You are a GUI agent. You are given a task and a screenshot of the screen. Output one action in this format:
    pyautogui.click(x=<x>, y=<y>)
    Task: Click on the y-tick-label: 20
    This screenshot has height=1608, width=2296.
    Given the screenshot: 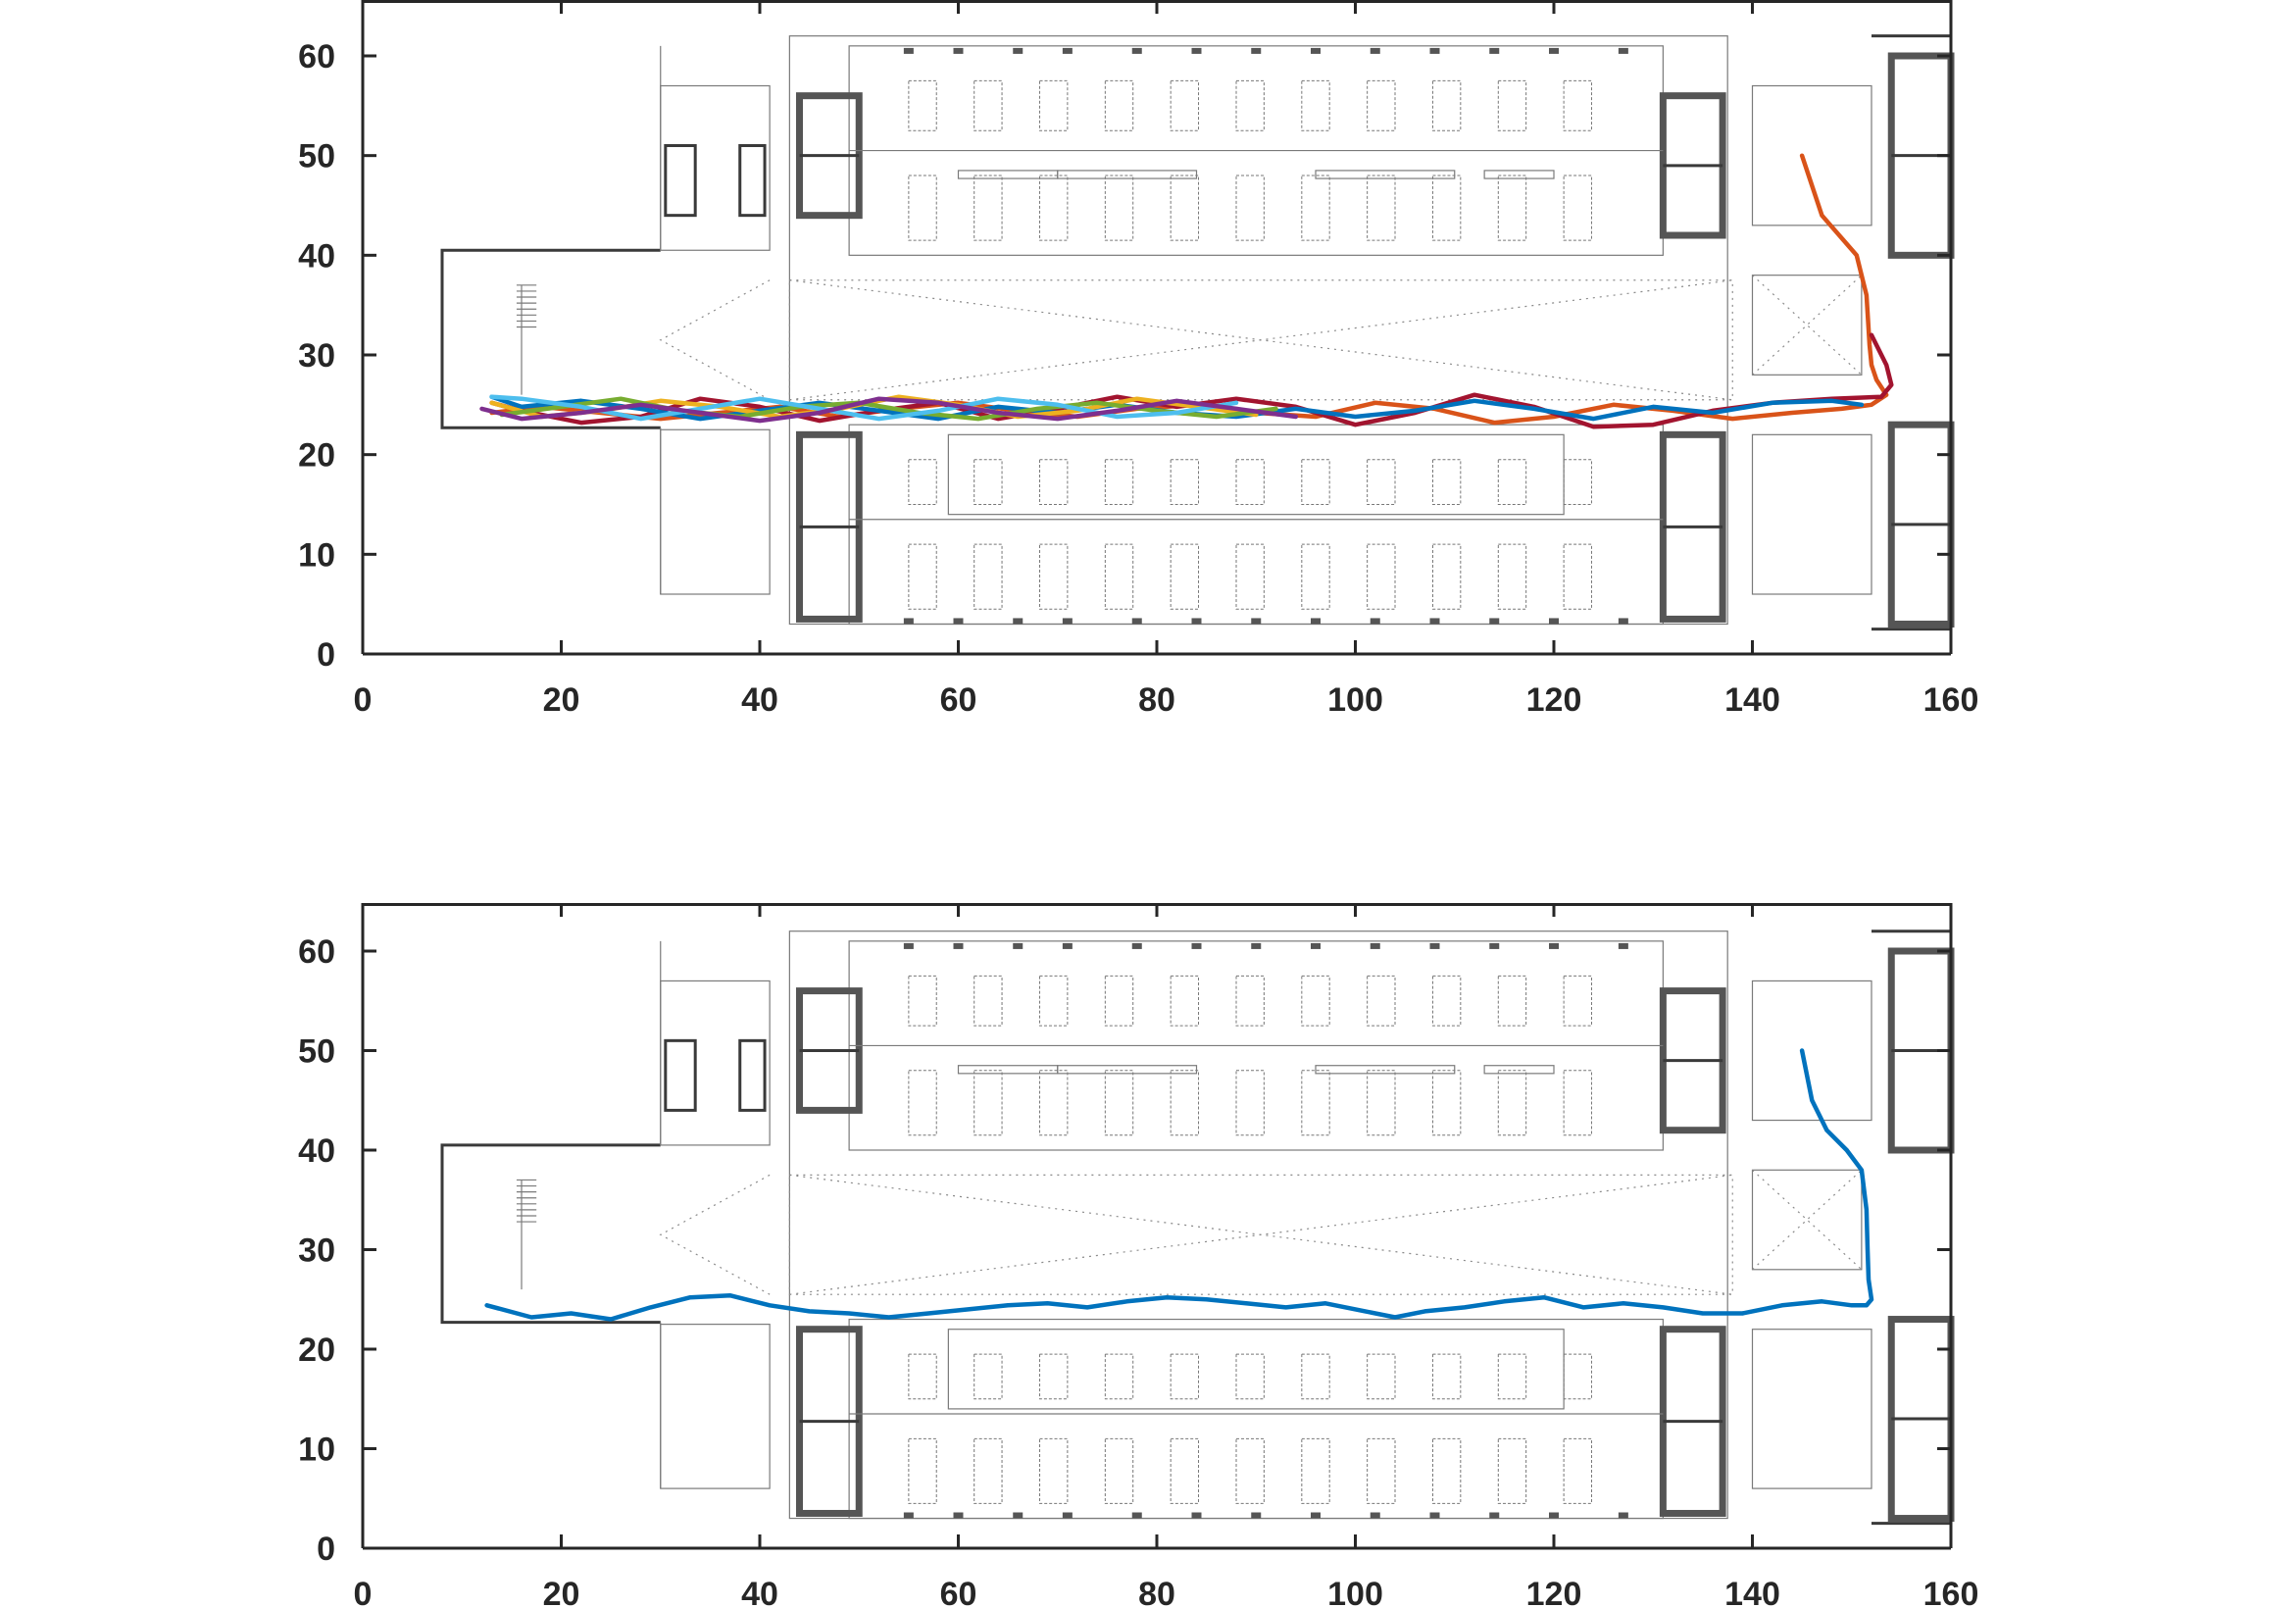 What is the action you would take?
    pyautogui.click(x=316, y=1350)
    